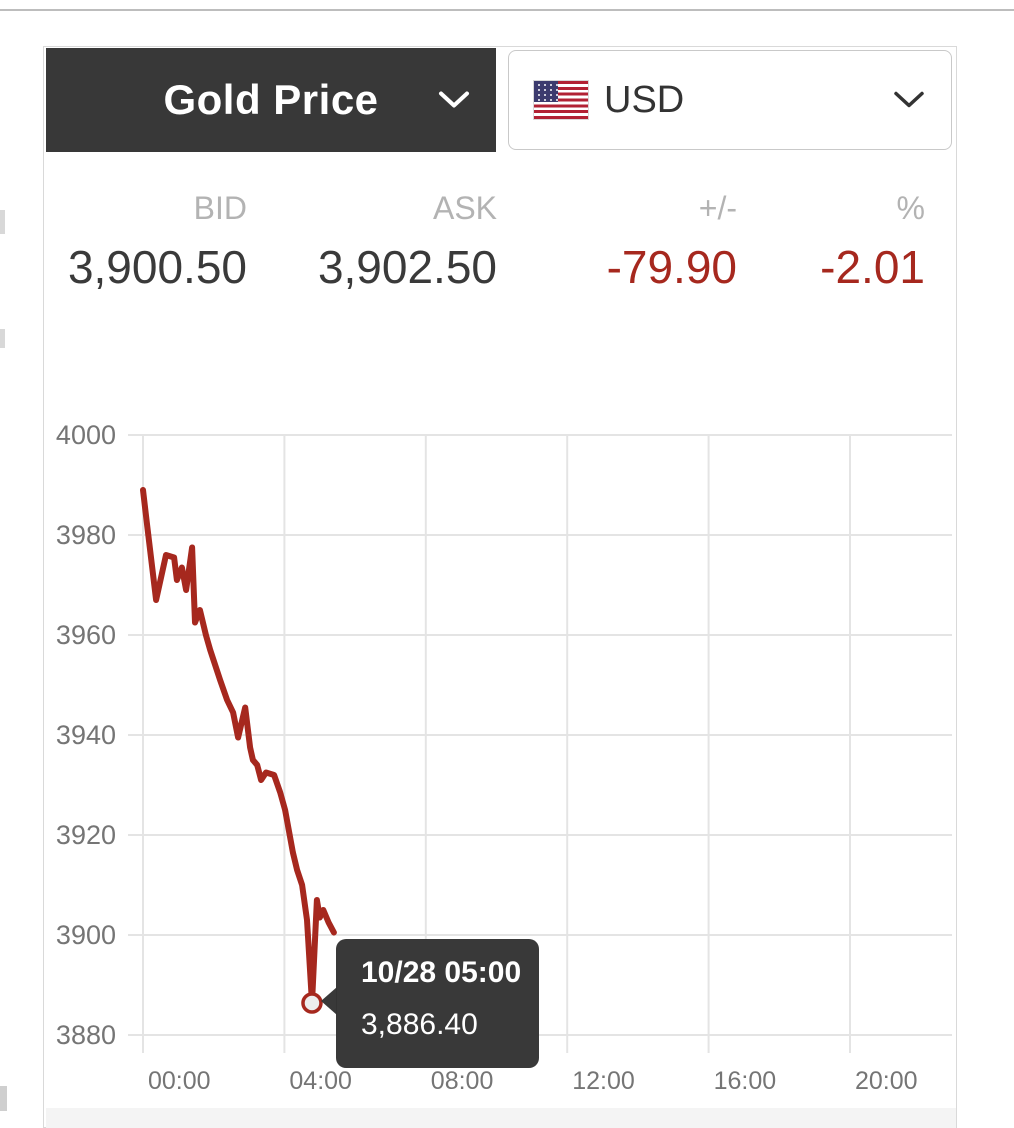 Image resolution: width=1014 pixels, height=1128 pixels. I want to click on y-axis-label: 4000, so click(86, 435).